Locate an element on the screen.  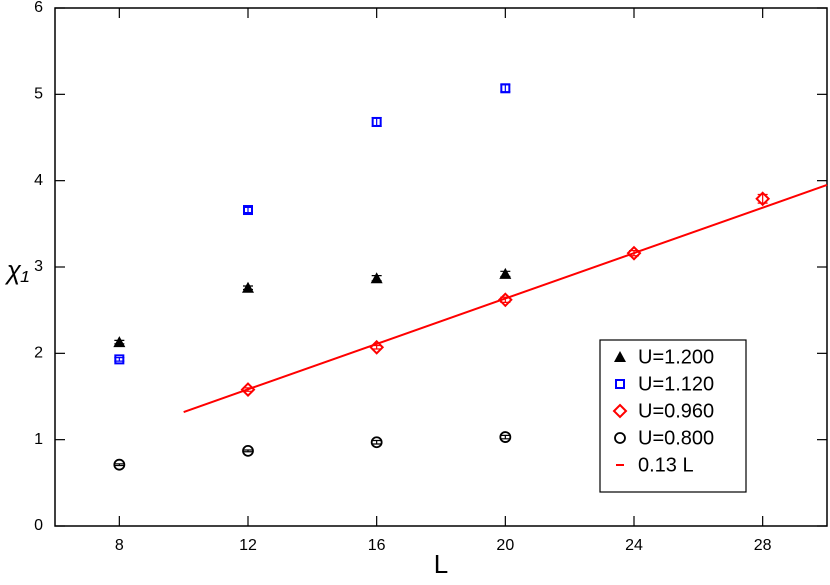
y-tick-label: 6 is located at coordinates (38, 8).